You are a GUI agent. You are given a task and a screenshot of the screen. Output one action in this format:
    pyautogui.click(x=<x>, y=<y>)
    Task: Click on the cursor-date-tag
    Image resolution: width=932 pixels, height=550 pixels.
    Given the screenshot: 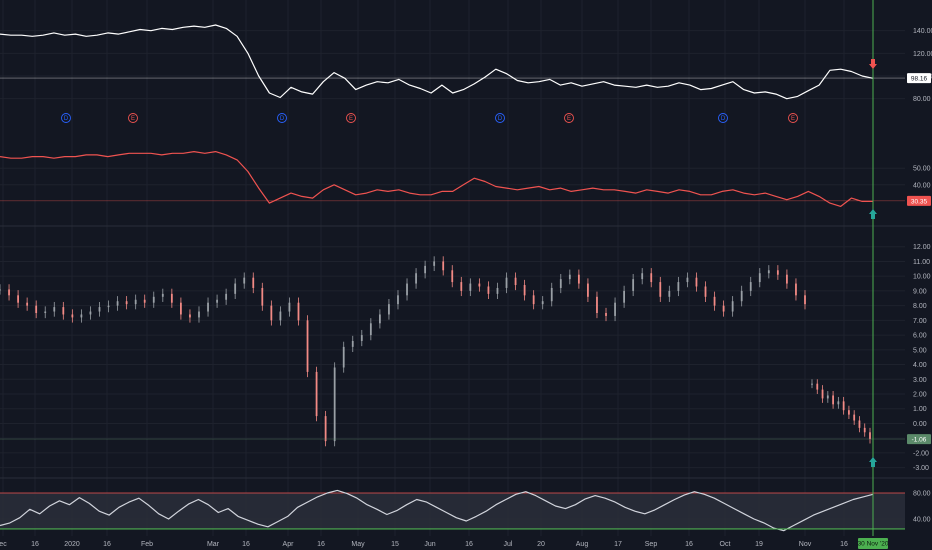 What is the action you would take?
    pyautogui.click(x=873, y=543)
    